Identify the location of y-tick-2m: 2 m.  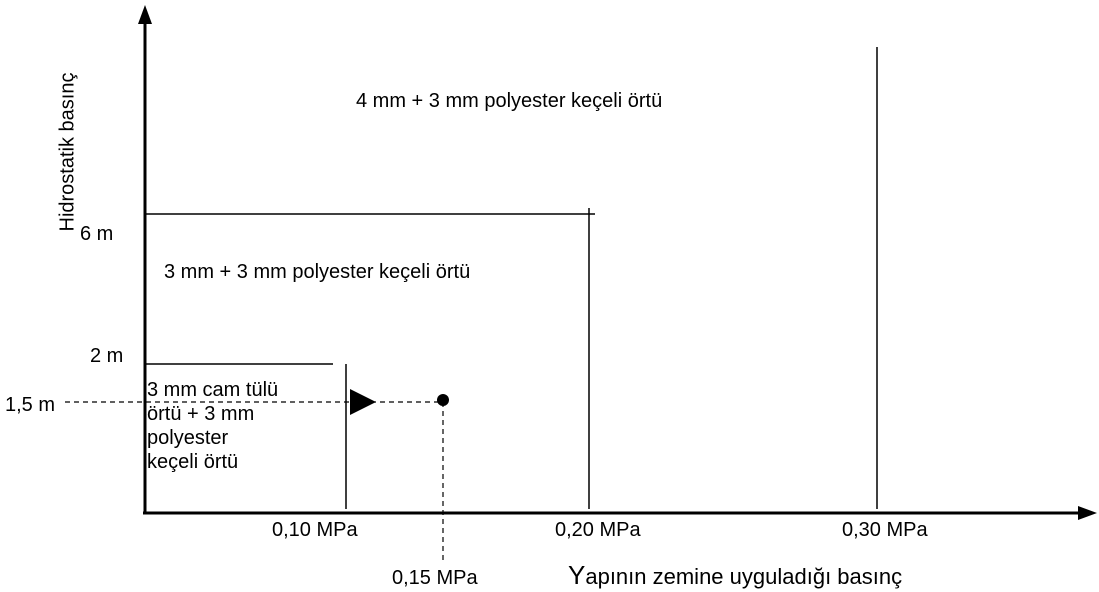
(107, 356).